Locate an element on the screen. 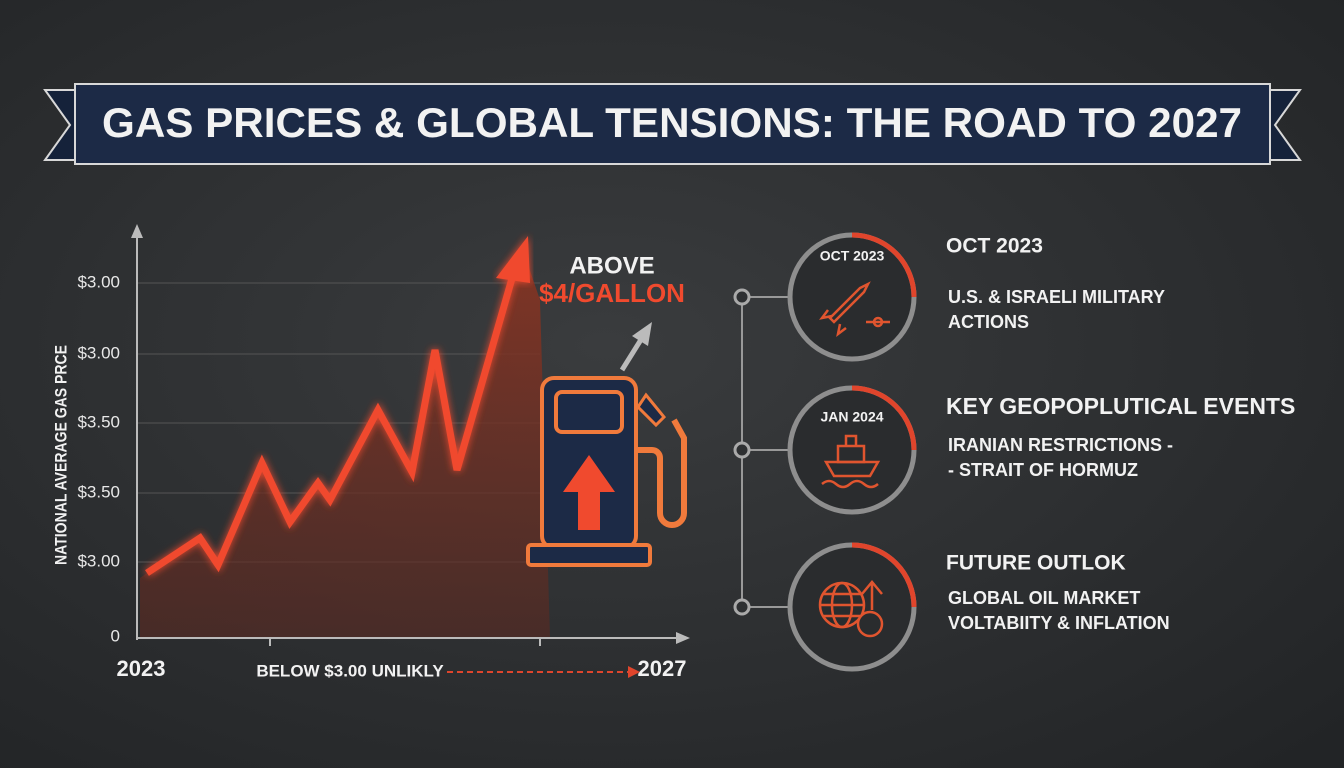 Image resolution: width=1344 pixels, height=768 pixels. event-text: - STRAIT OF HORMUZ is located at coordinates (1043, 470).